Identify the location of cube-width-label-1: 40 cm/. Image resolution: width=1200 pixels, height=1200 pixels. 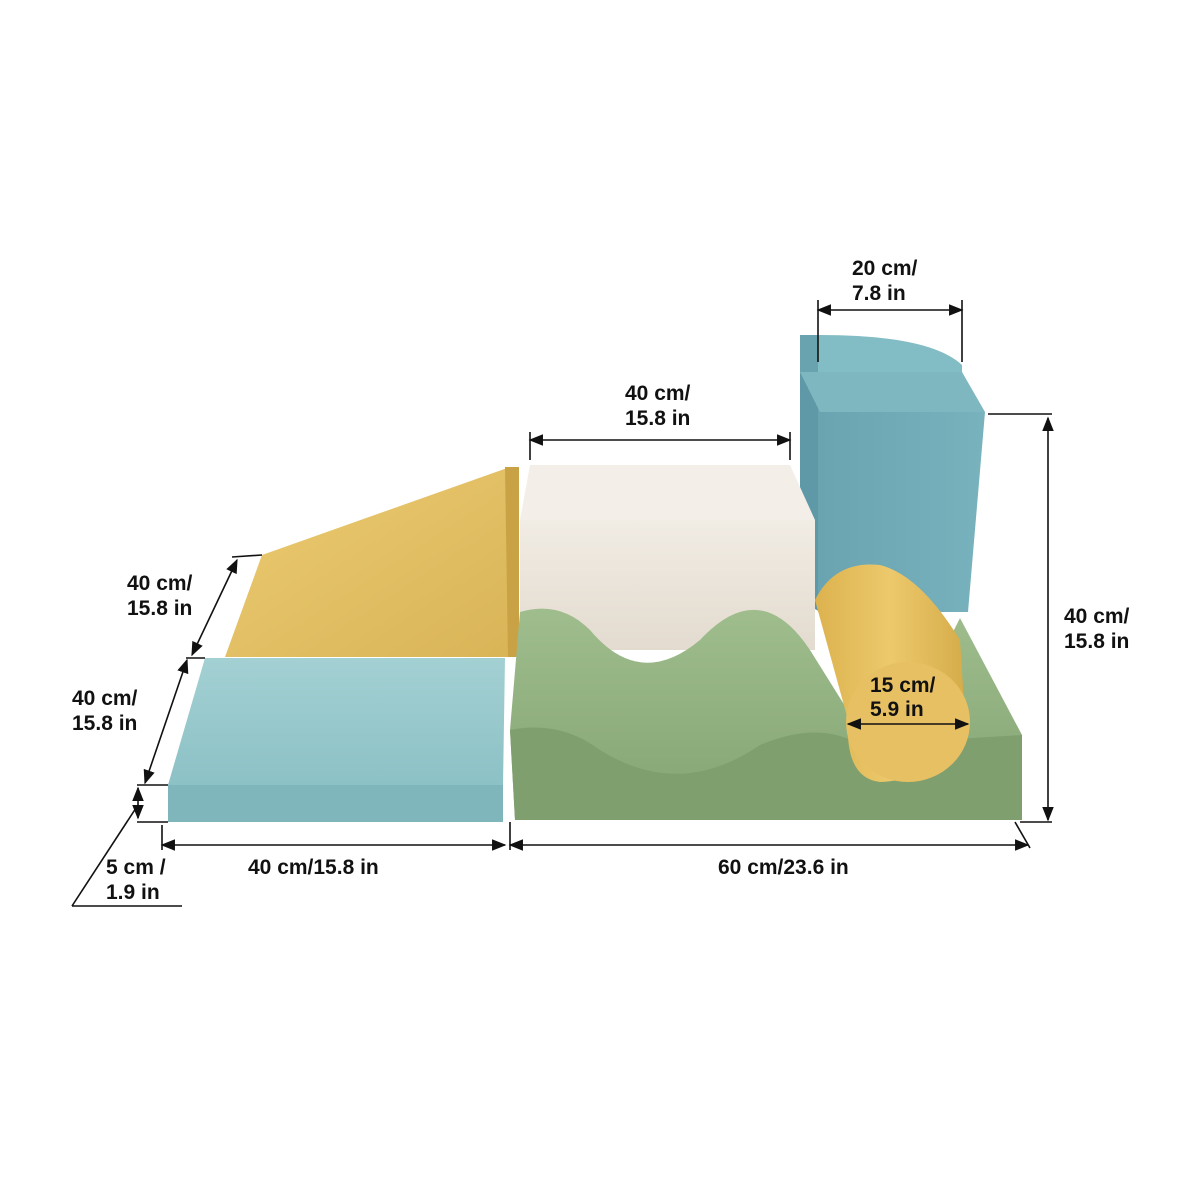
(658, 393).